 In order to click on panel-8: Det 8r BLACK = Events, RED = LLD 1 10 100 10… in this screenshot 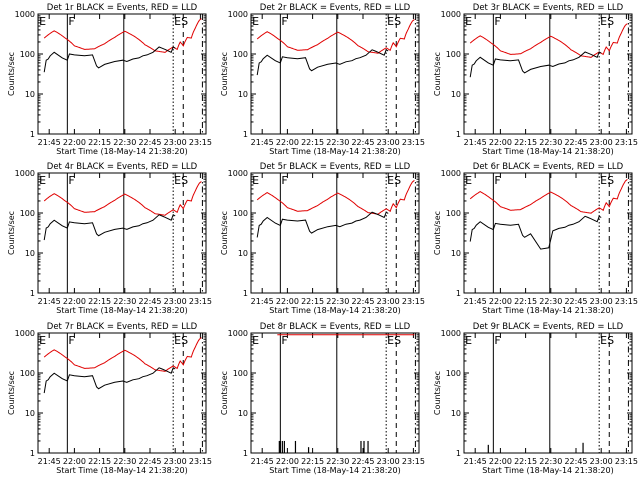, I will do `click(322, 398)`.